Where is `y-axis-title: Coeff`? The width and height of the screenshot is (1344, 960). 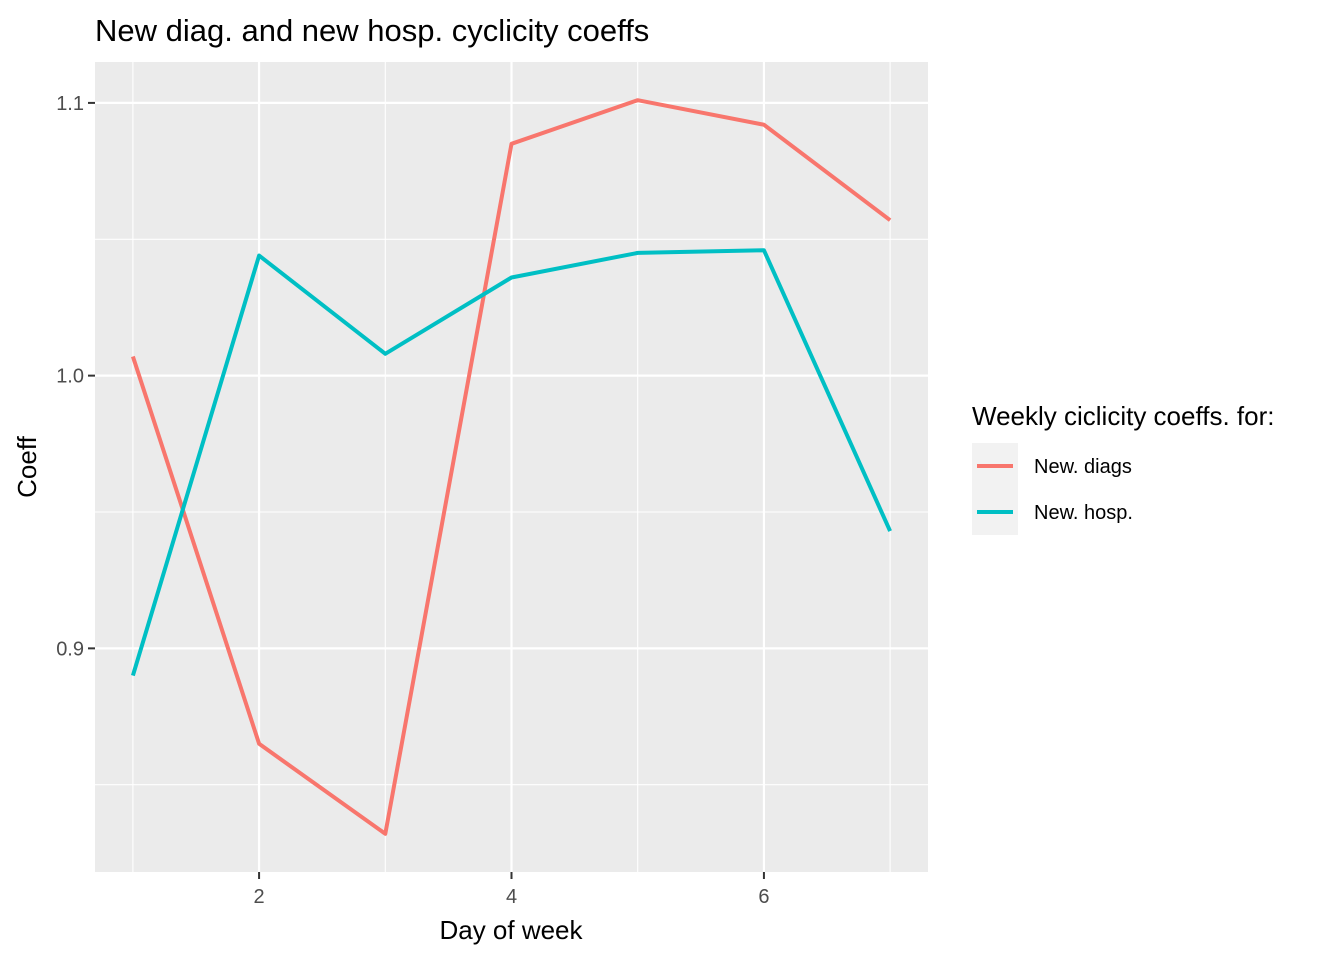 y-axis-title: Coeff is located at coordinates (27, 466).